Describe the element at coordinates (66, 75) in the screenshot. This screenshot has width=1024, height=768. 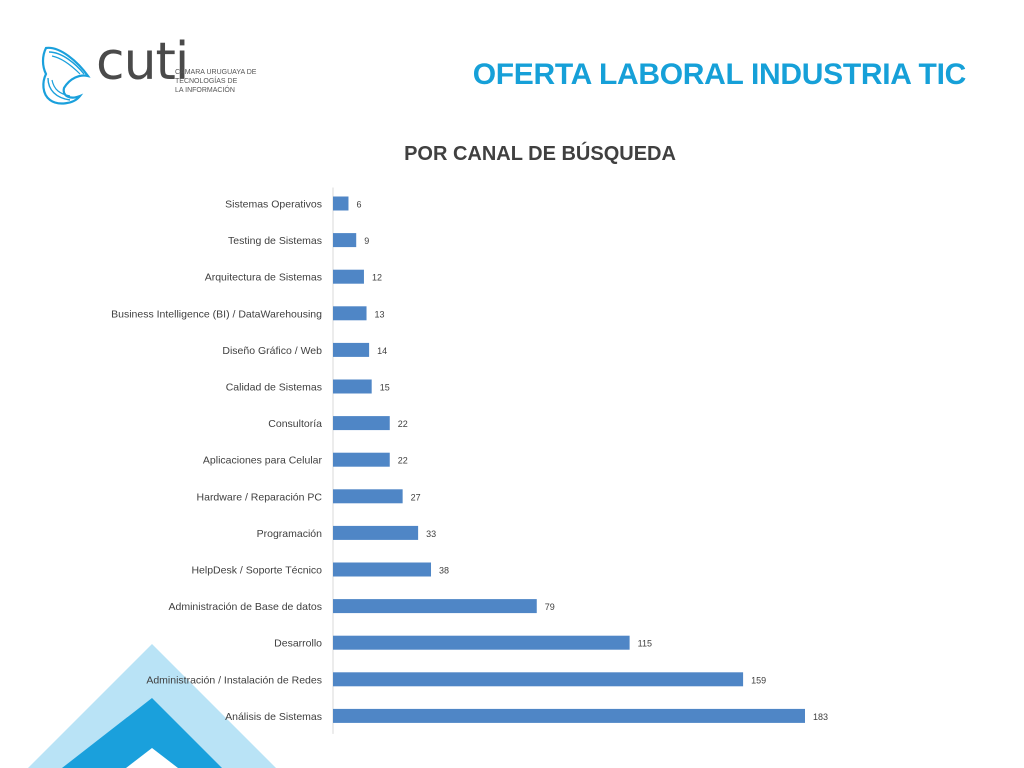
I see `cuti-logo-mark-icon` at that location.